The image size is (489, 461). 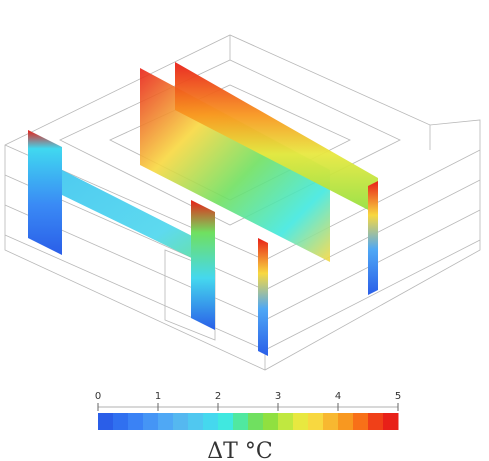 What do you see at coordinates (218, 396) in the screenshot?
I see `tick-label: 2` at bounding box center [218, 396].